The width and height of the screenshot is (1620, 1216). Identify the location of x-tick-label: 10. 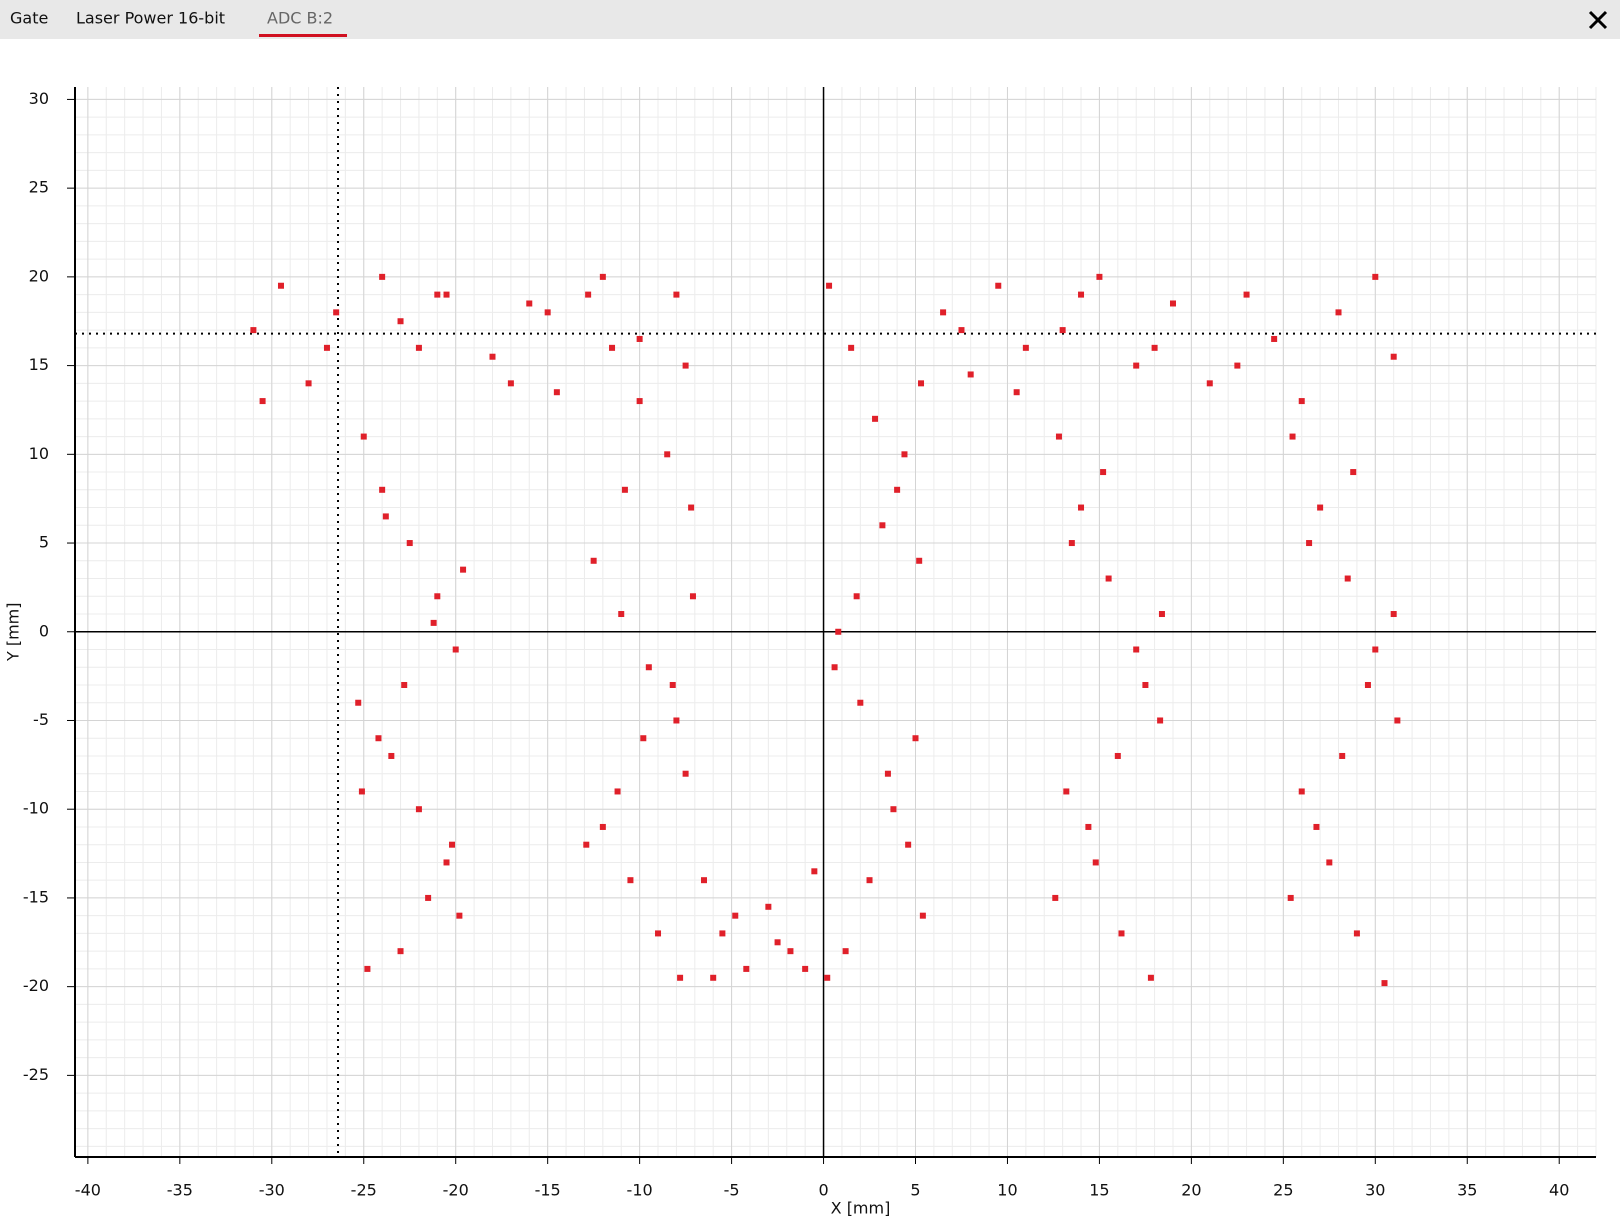
(1007, 1190).